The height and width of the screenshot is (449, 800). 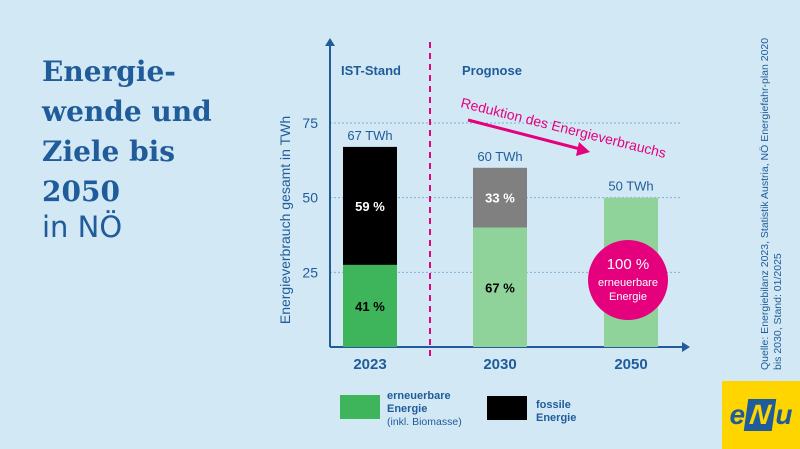 I want to click on legend-label-fossil-1: fossile, so click(x=553, y=405).